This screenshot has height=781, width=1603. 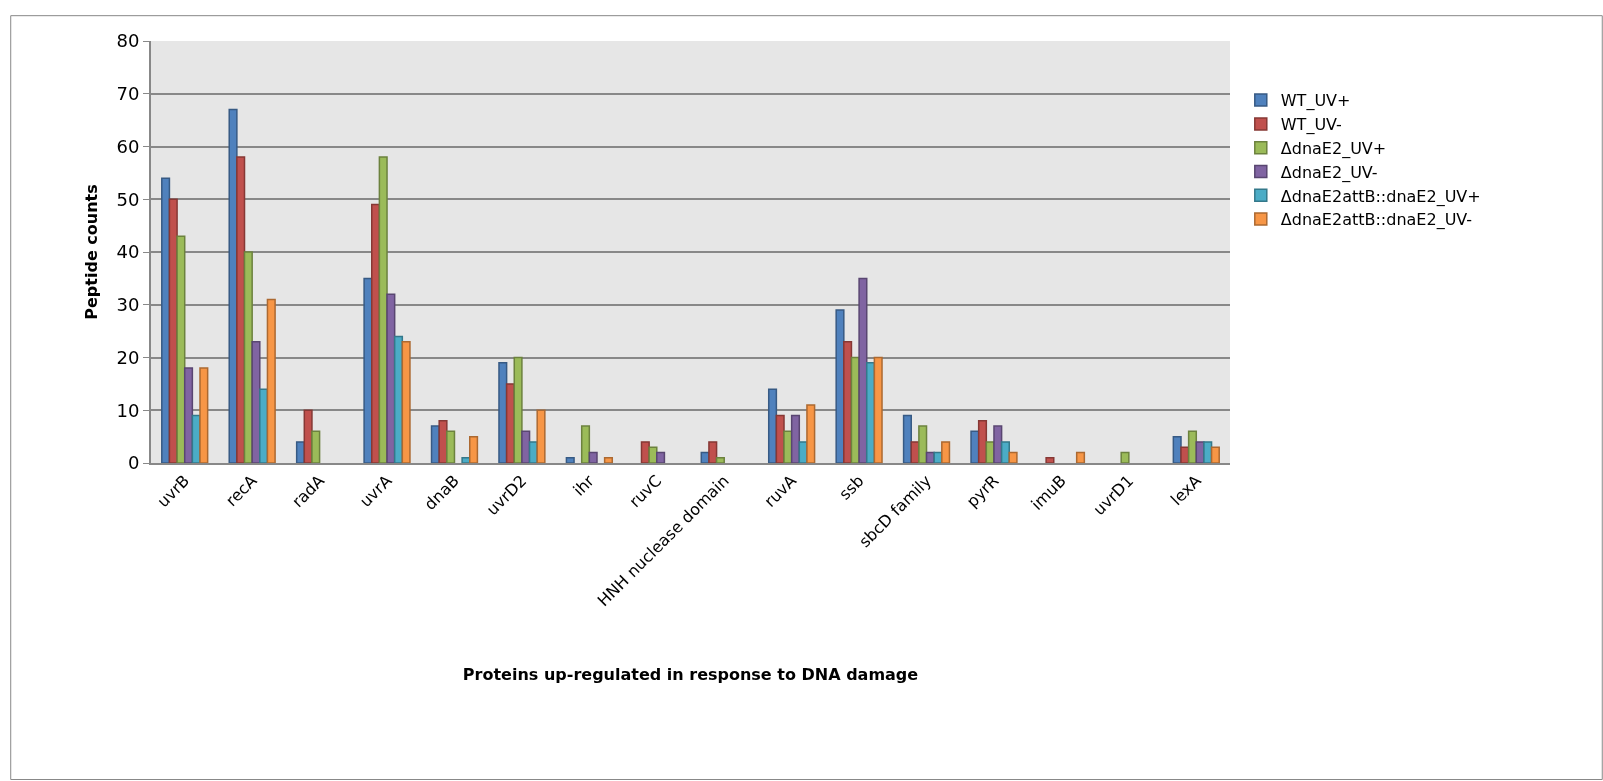 What do you see at coordinates (1333, 148) in the screenshot?
I see `legend-label: ΔdnaE2_UV+` at bounding box center [1333, 148].